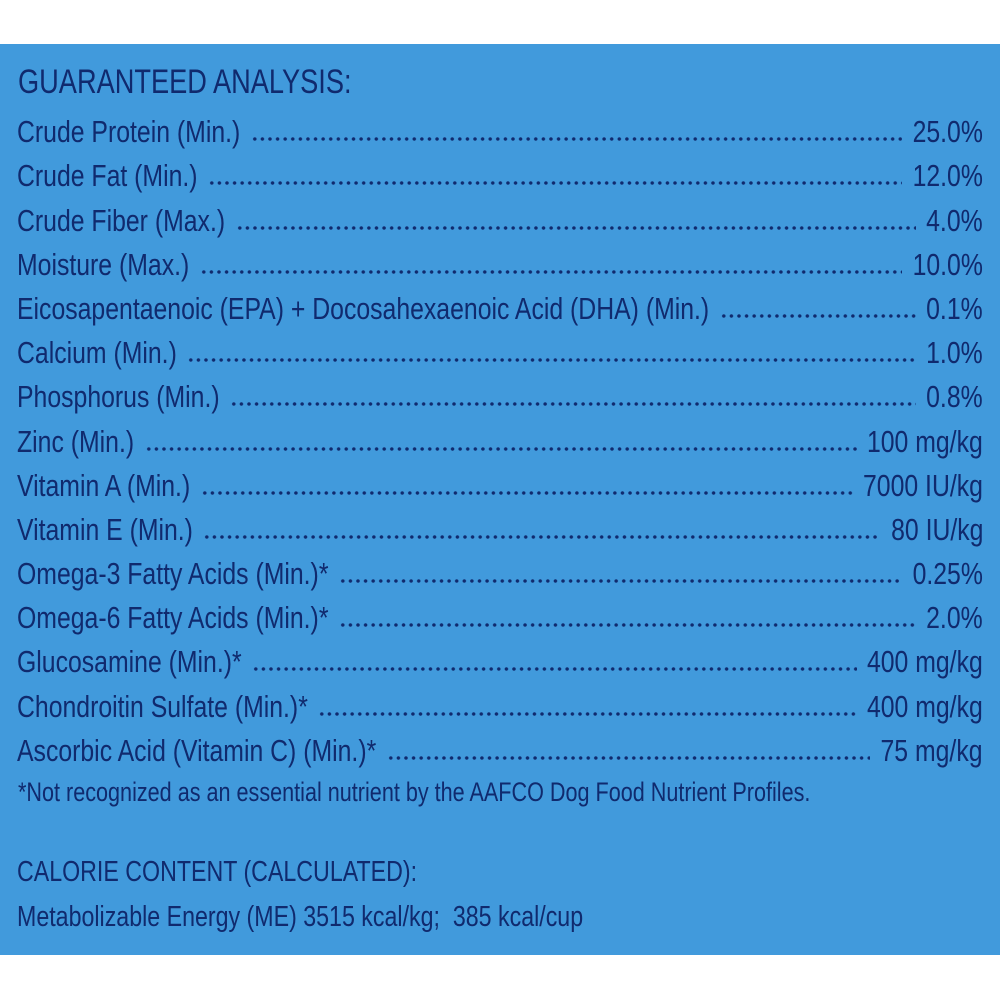 The width and height of the screenshot is (1000, 1000). I want to click on nutrient-value: 25.0%, so click(947, 132).